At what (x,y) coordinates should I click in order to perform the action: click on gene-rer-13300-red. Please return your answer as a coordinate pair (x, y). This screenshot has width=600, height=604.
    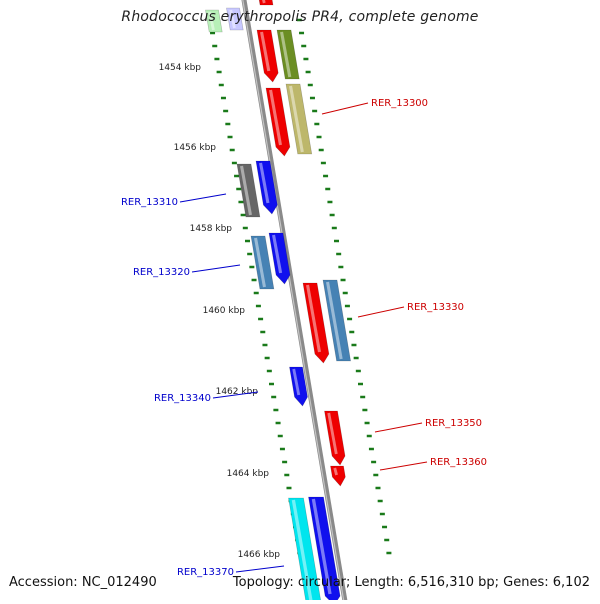
    Looking at the image, I should click on (278, 122).